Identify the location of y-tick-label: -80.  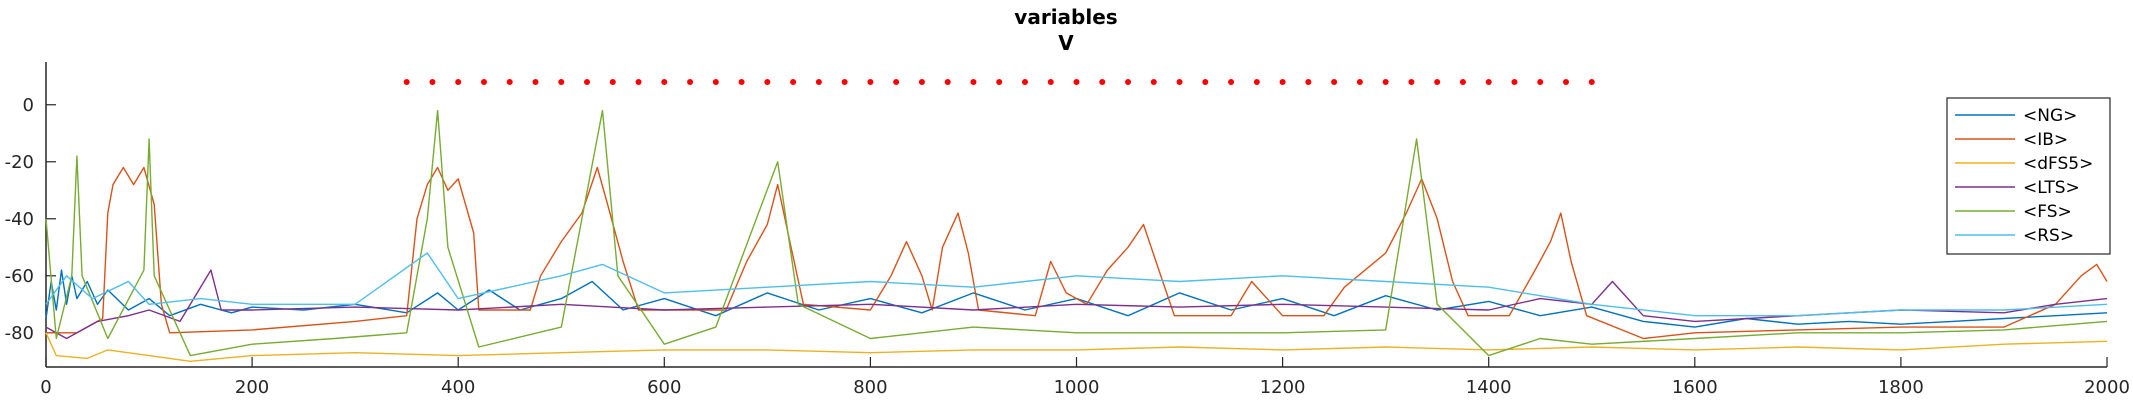
(19, 333).